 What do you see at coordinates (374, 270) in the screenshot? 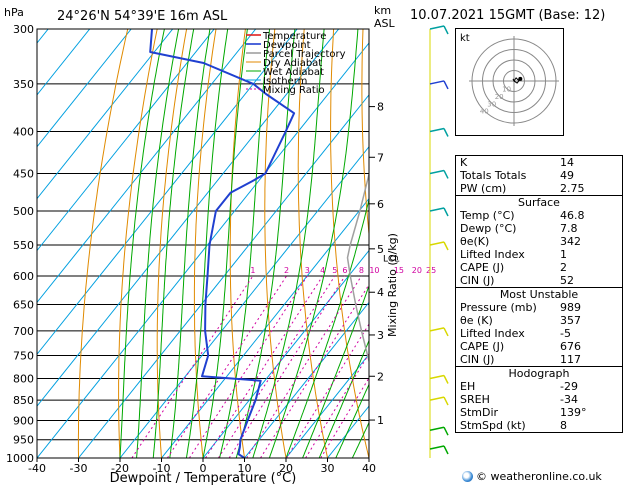
I see `mixing-ratio-label: 10` at bounding box center [374, 270].